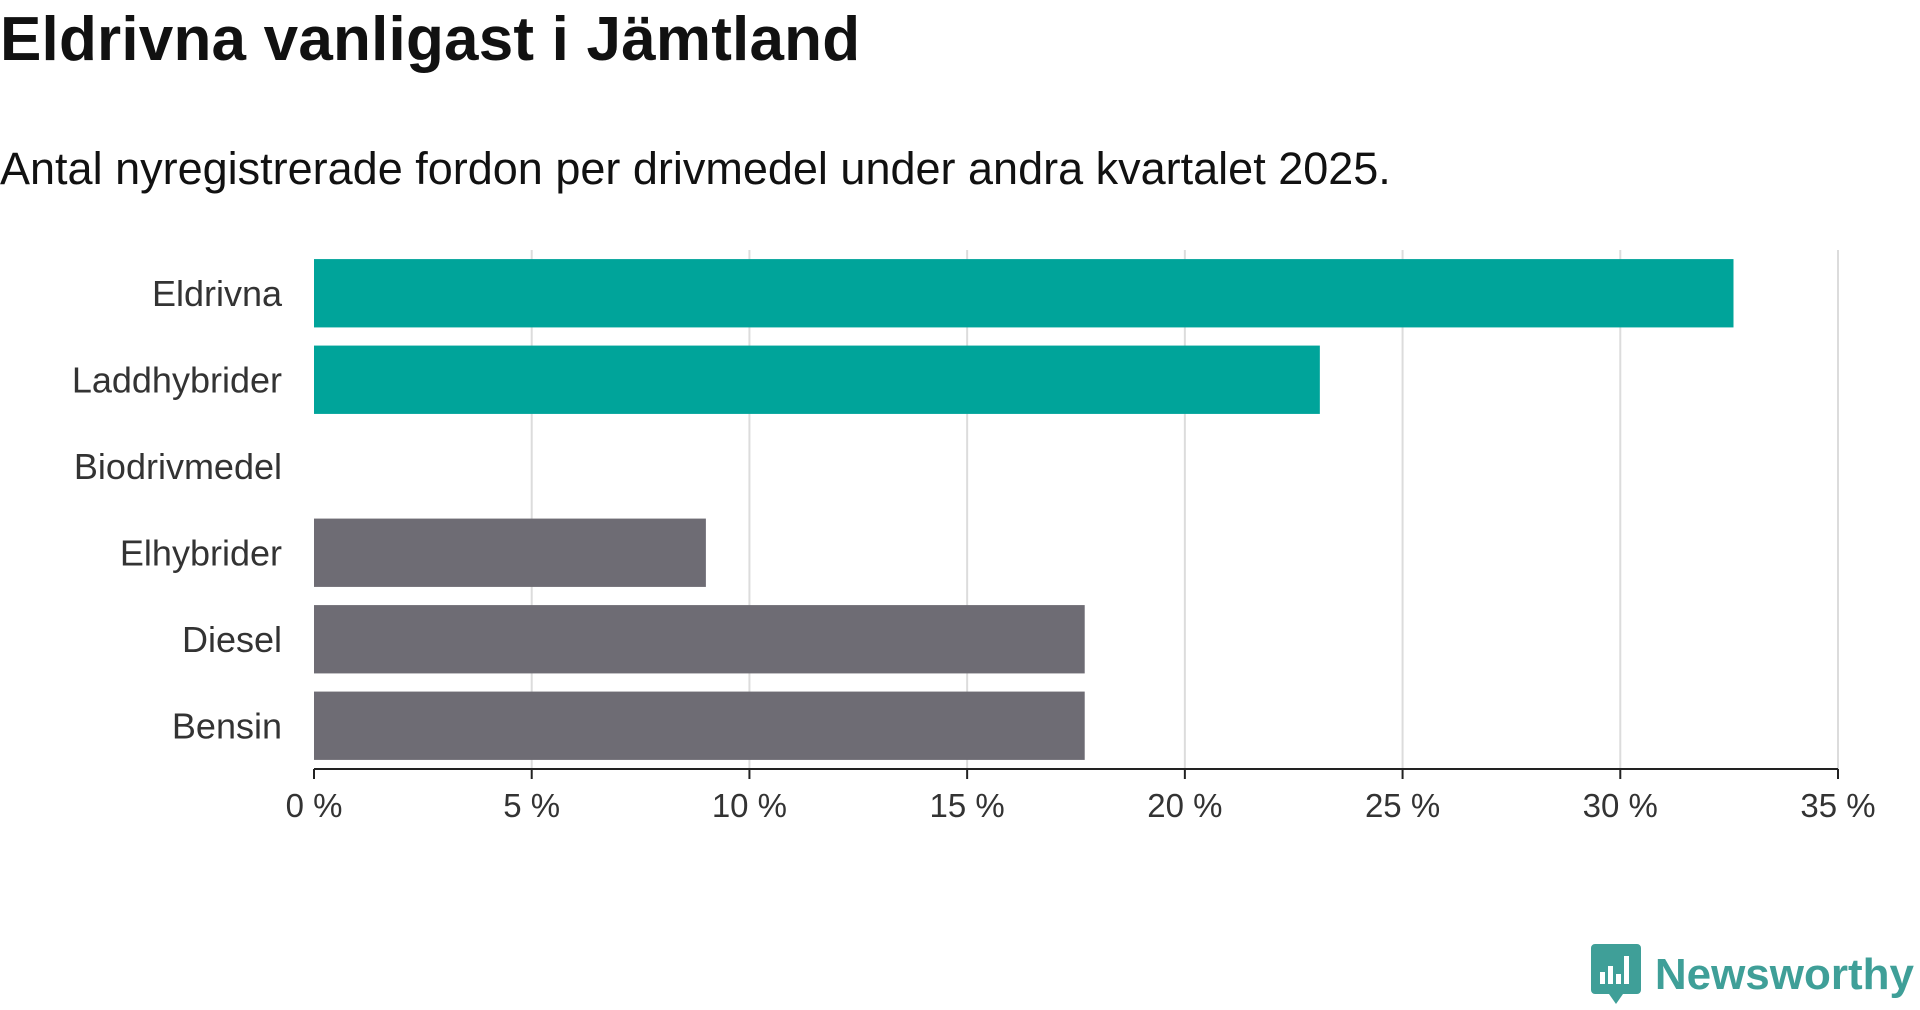 Image resolution: width=1920 pixels, height=1010 pixels. Describe the element at coordinates (177, 379) in the screenshot. I see `category-label: Laddhybrider` at that location.